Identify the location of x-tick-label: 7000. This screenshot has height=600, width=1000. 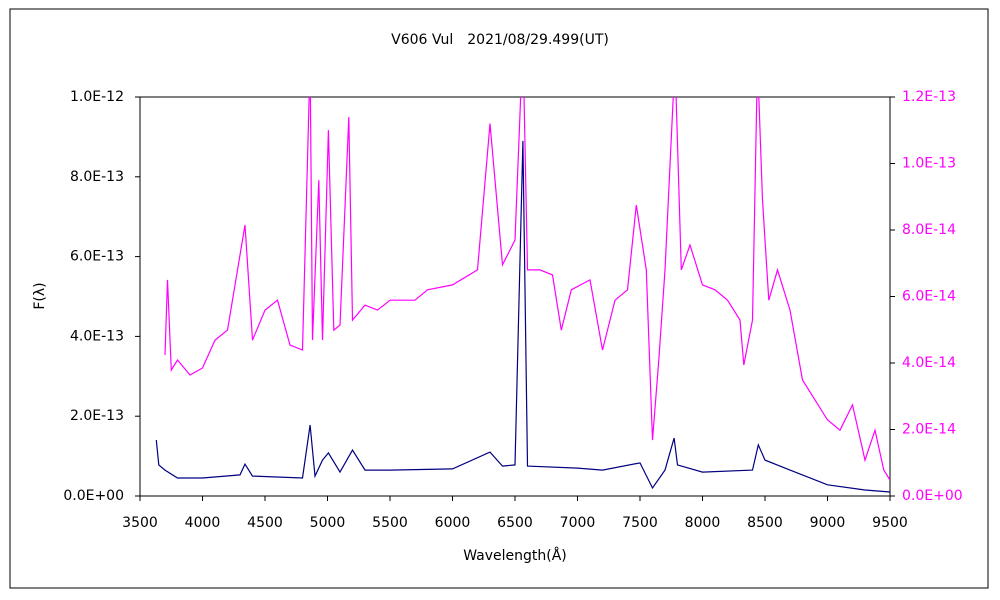
(578, 523).